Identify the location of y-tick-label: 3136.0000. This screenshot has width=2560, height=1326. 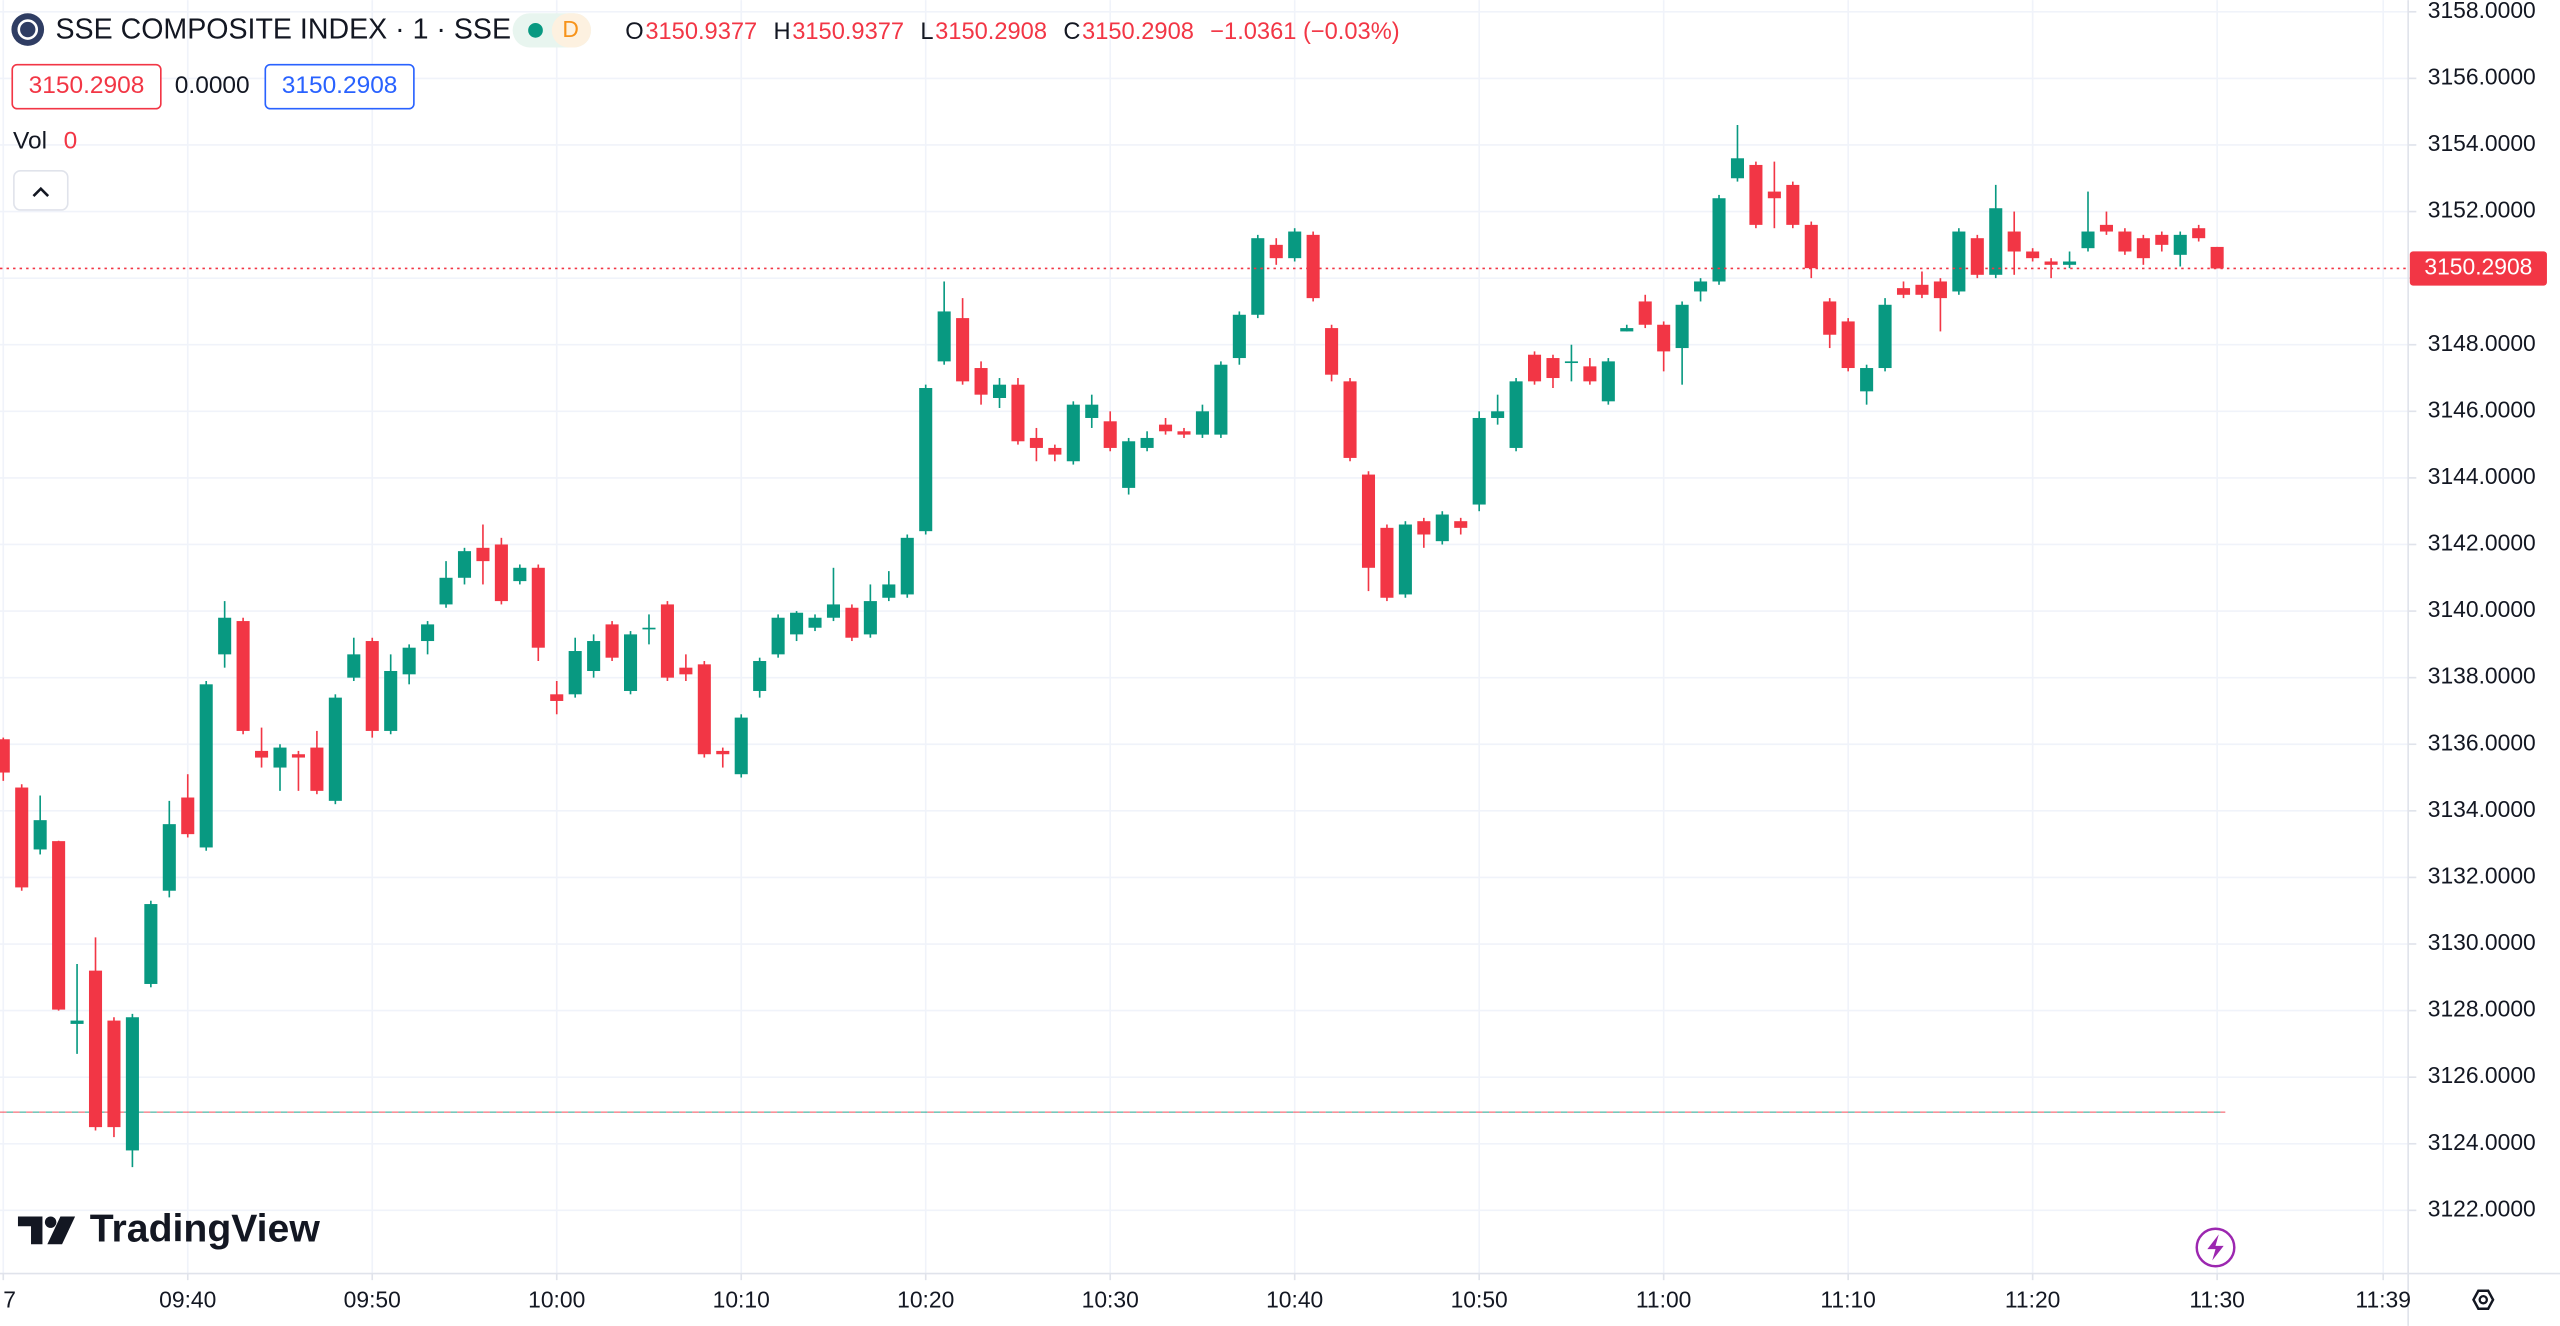
(2482, 742).